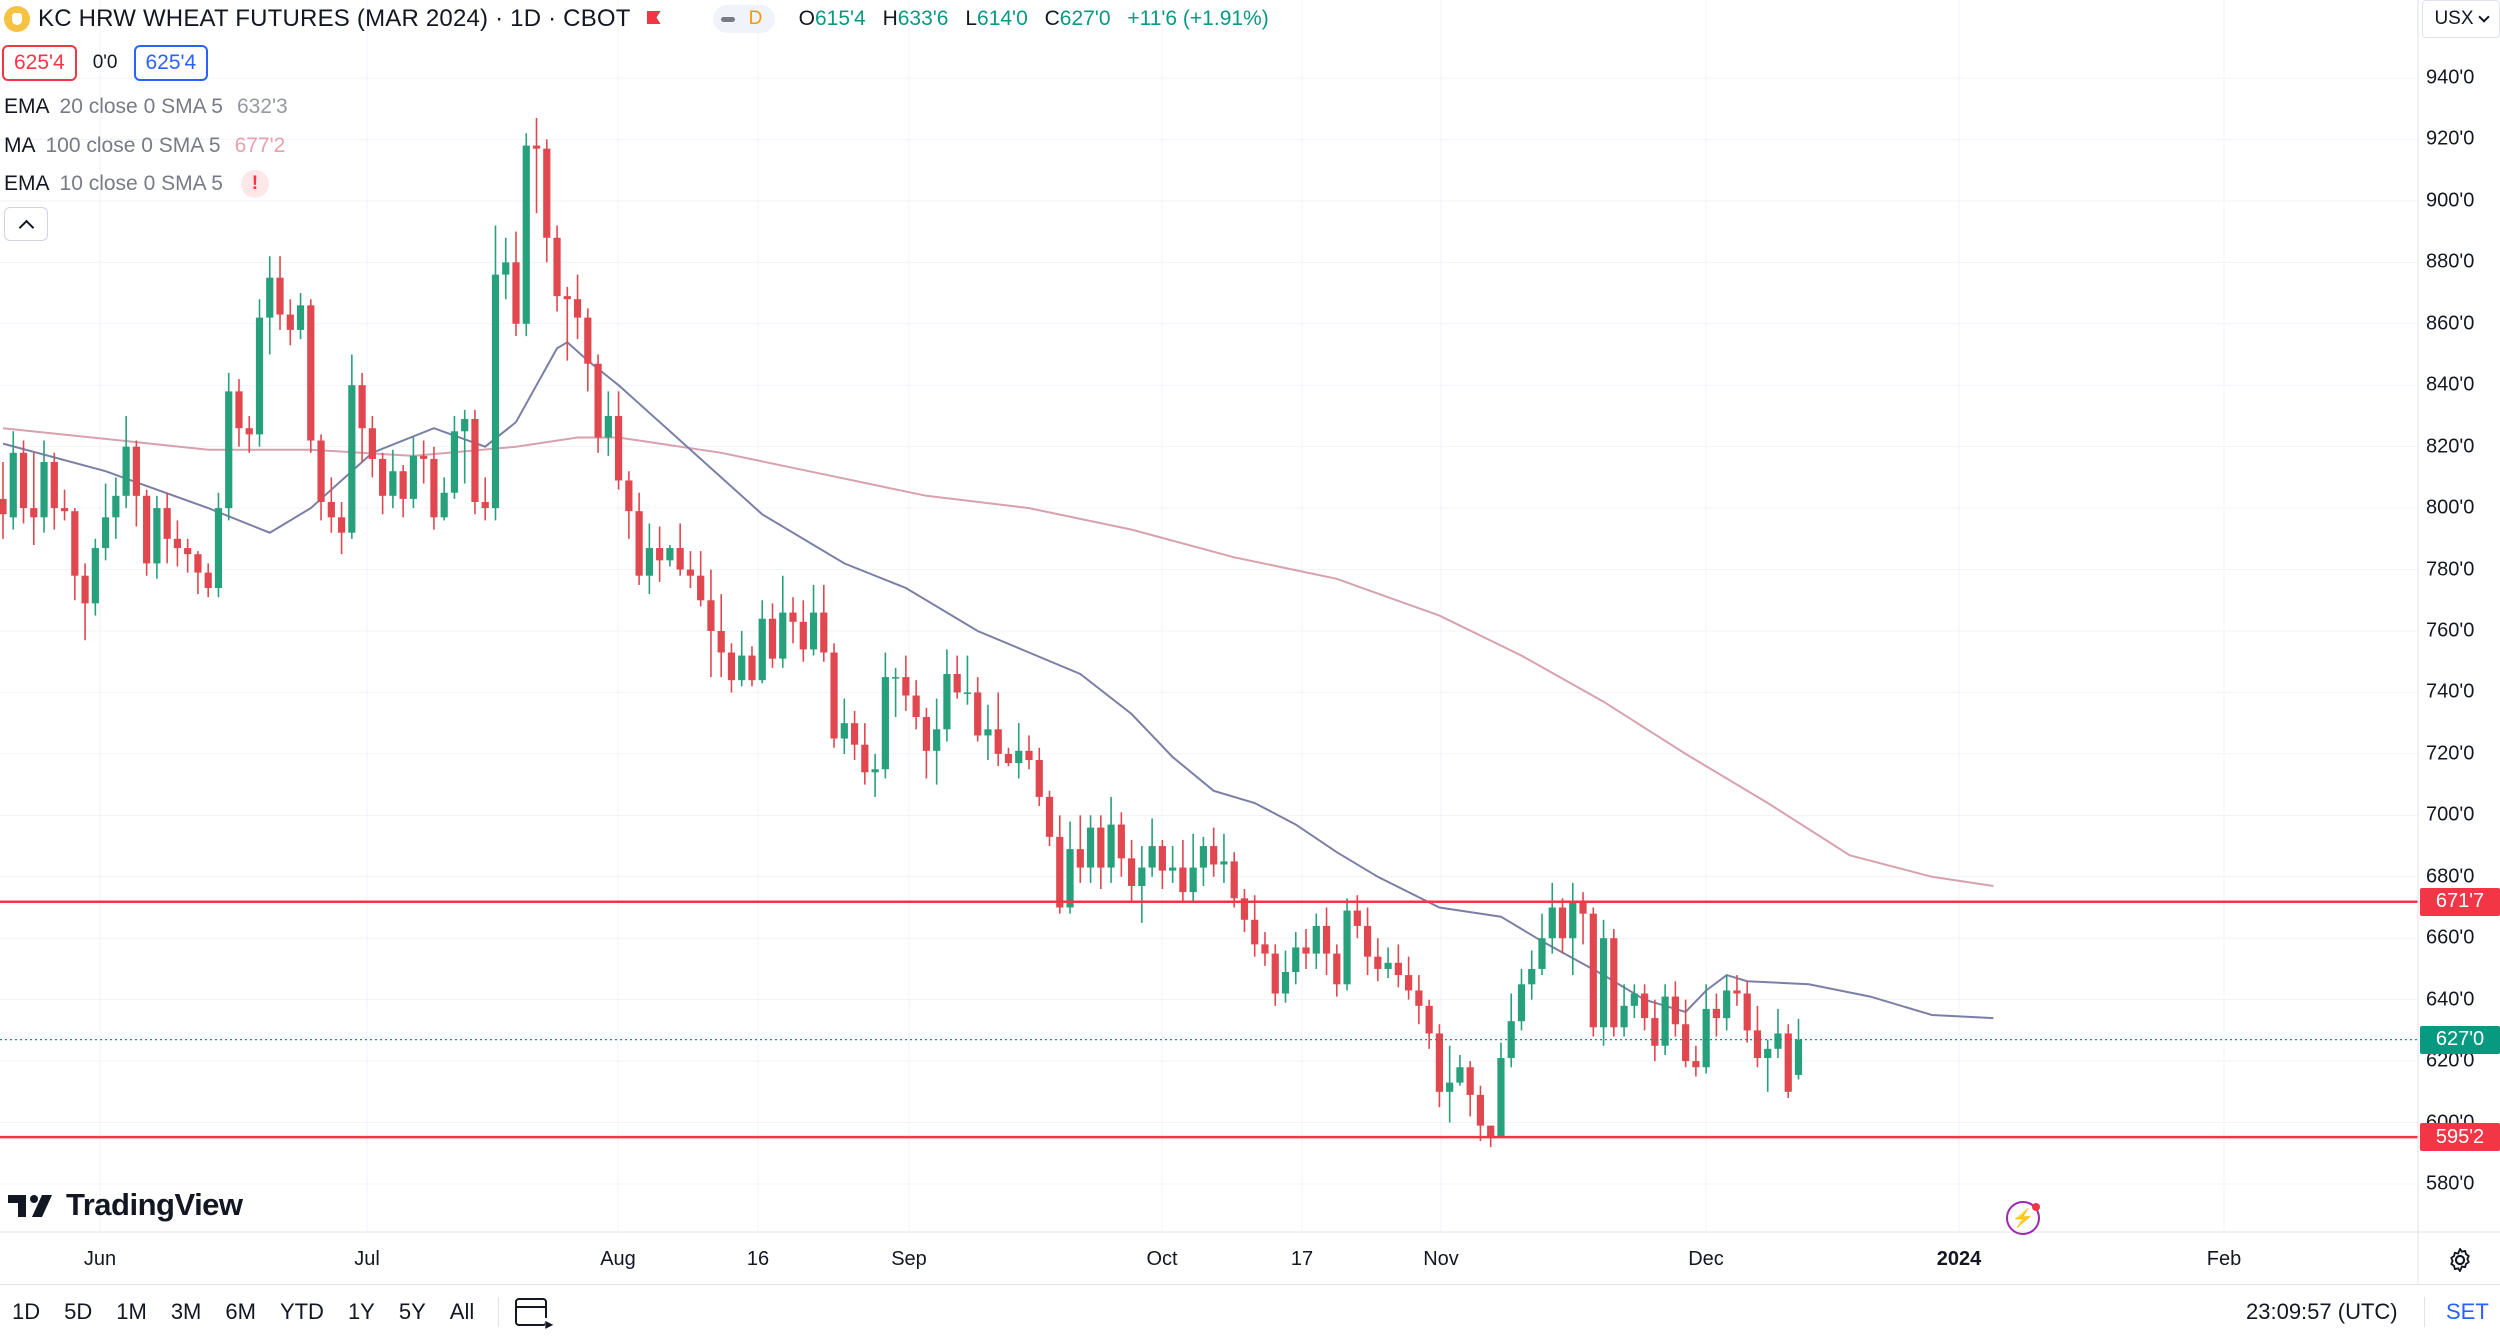 This screenshot has height=1339, width=2500. Describe the element at coordinates (2467, 1311) in the screenshot. I see `session-button: SET` at that location.